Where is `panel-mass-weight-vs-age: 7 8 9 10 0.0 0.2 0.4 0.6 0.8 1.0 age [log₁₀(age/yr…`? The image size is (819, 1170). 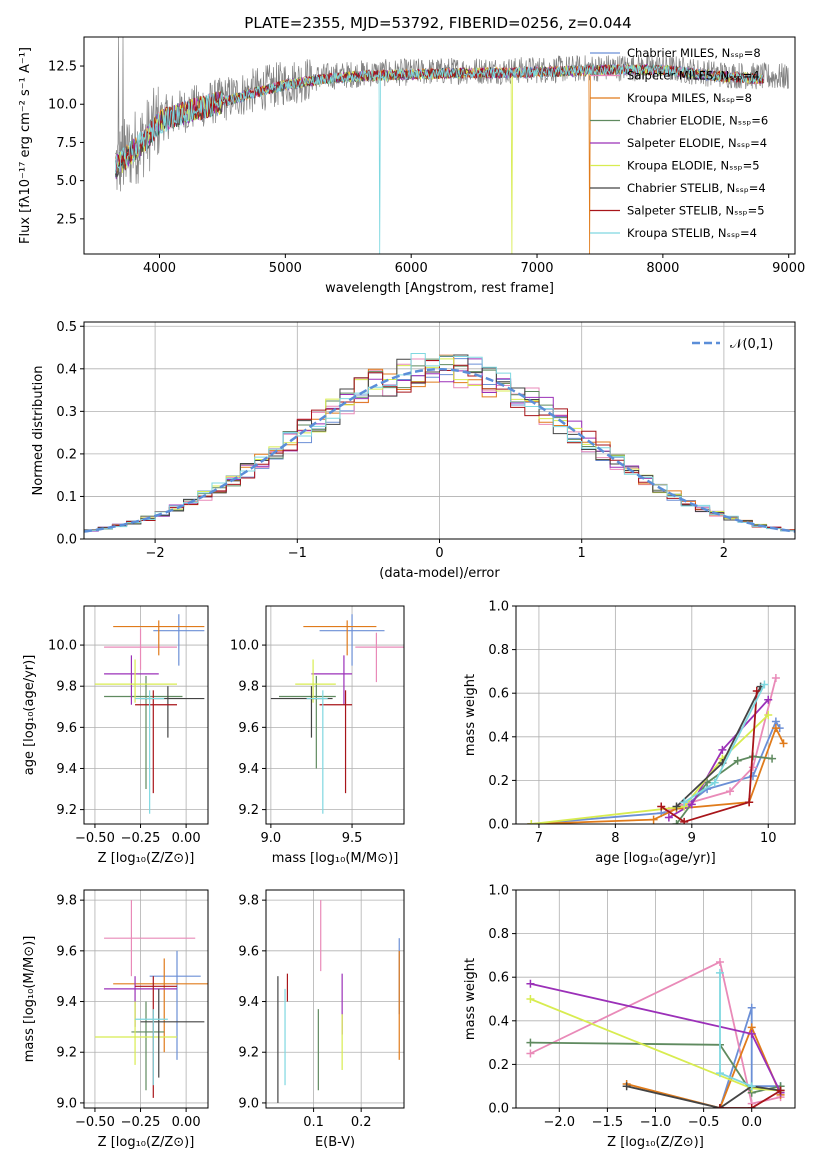 panel-mass-weight-vs-age: 7 8 9 10 0.0 0.2 0.4 0.6 0.8 1.0 age [log₁₀(age/yr… is located at coordinates (629, 733).